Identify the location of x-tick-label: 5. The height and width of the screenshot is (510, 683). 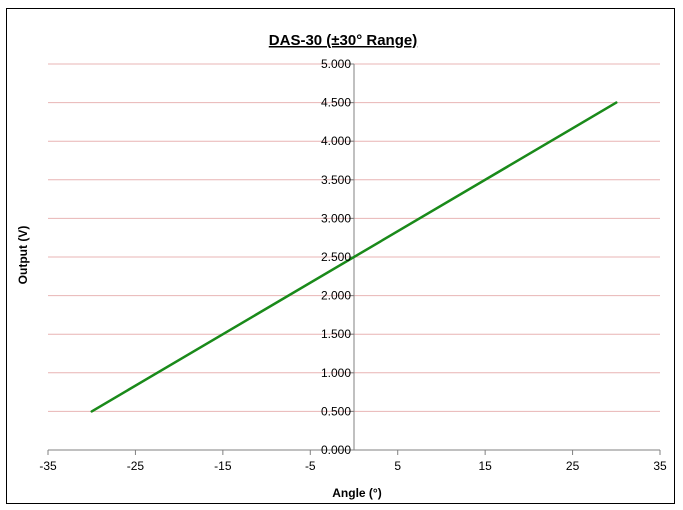
(397, 466).